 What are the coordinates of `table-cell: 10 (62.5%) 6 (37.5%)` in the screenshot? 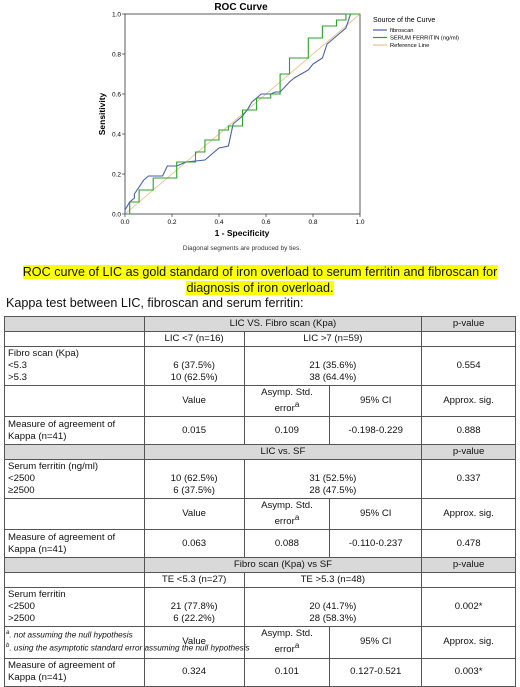 It's located at (194, 479).